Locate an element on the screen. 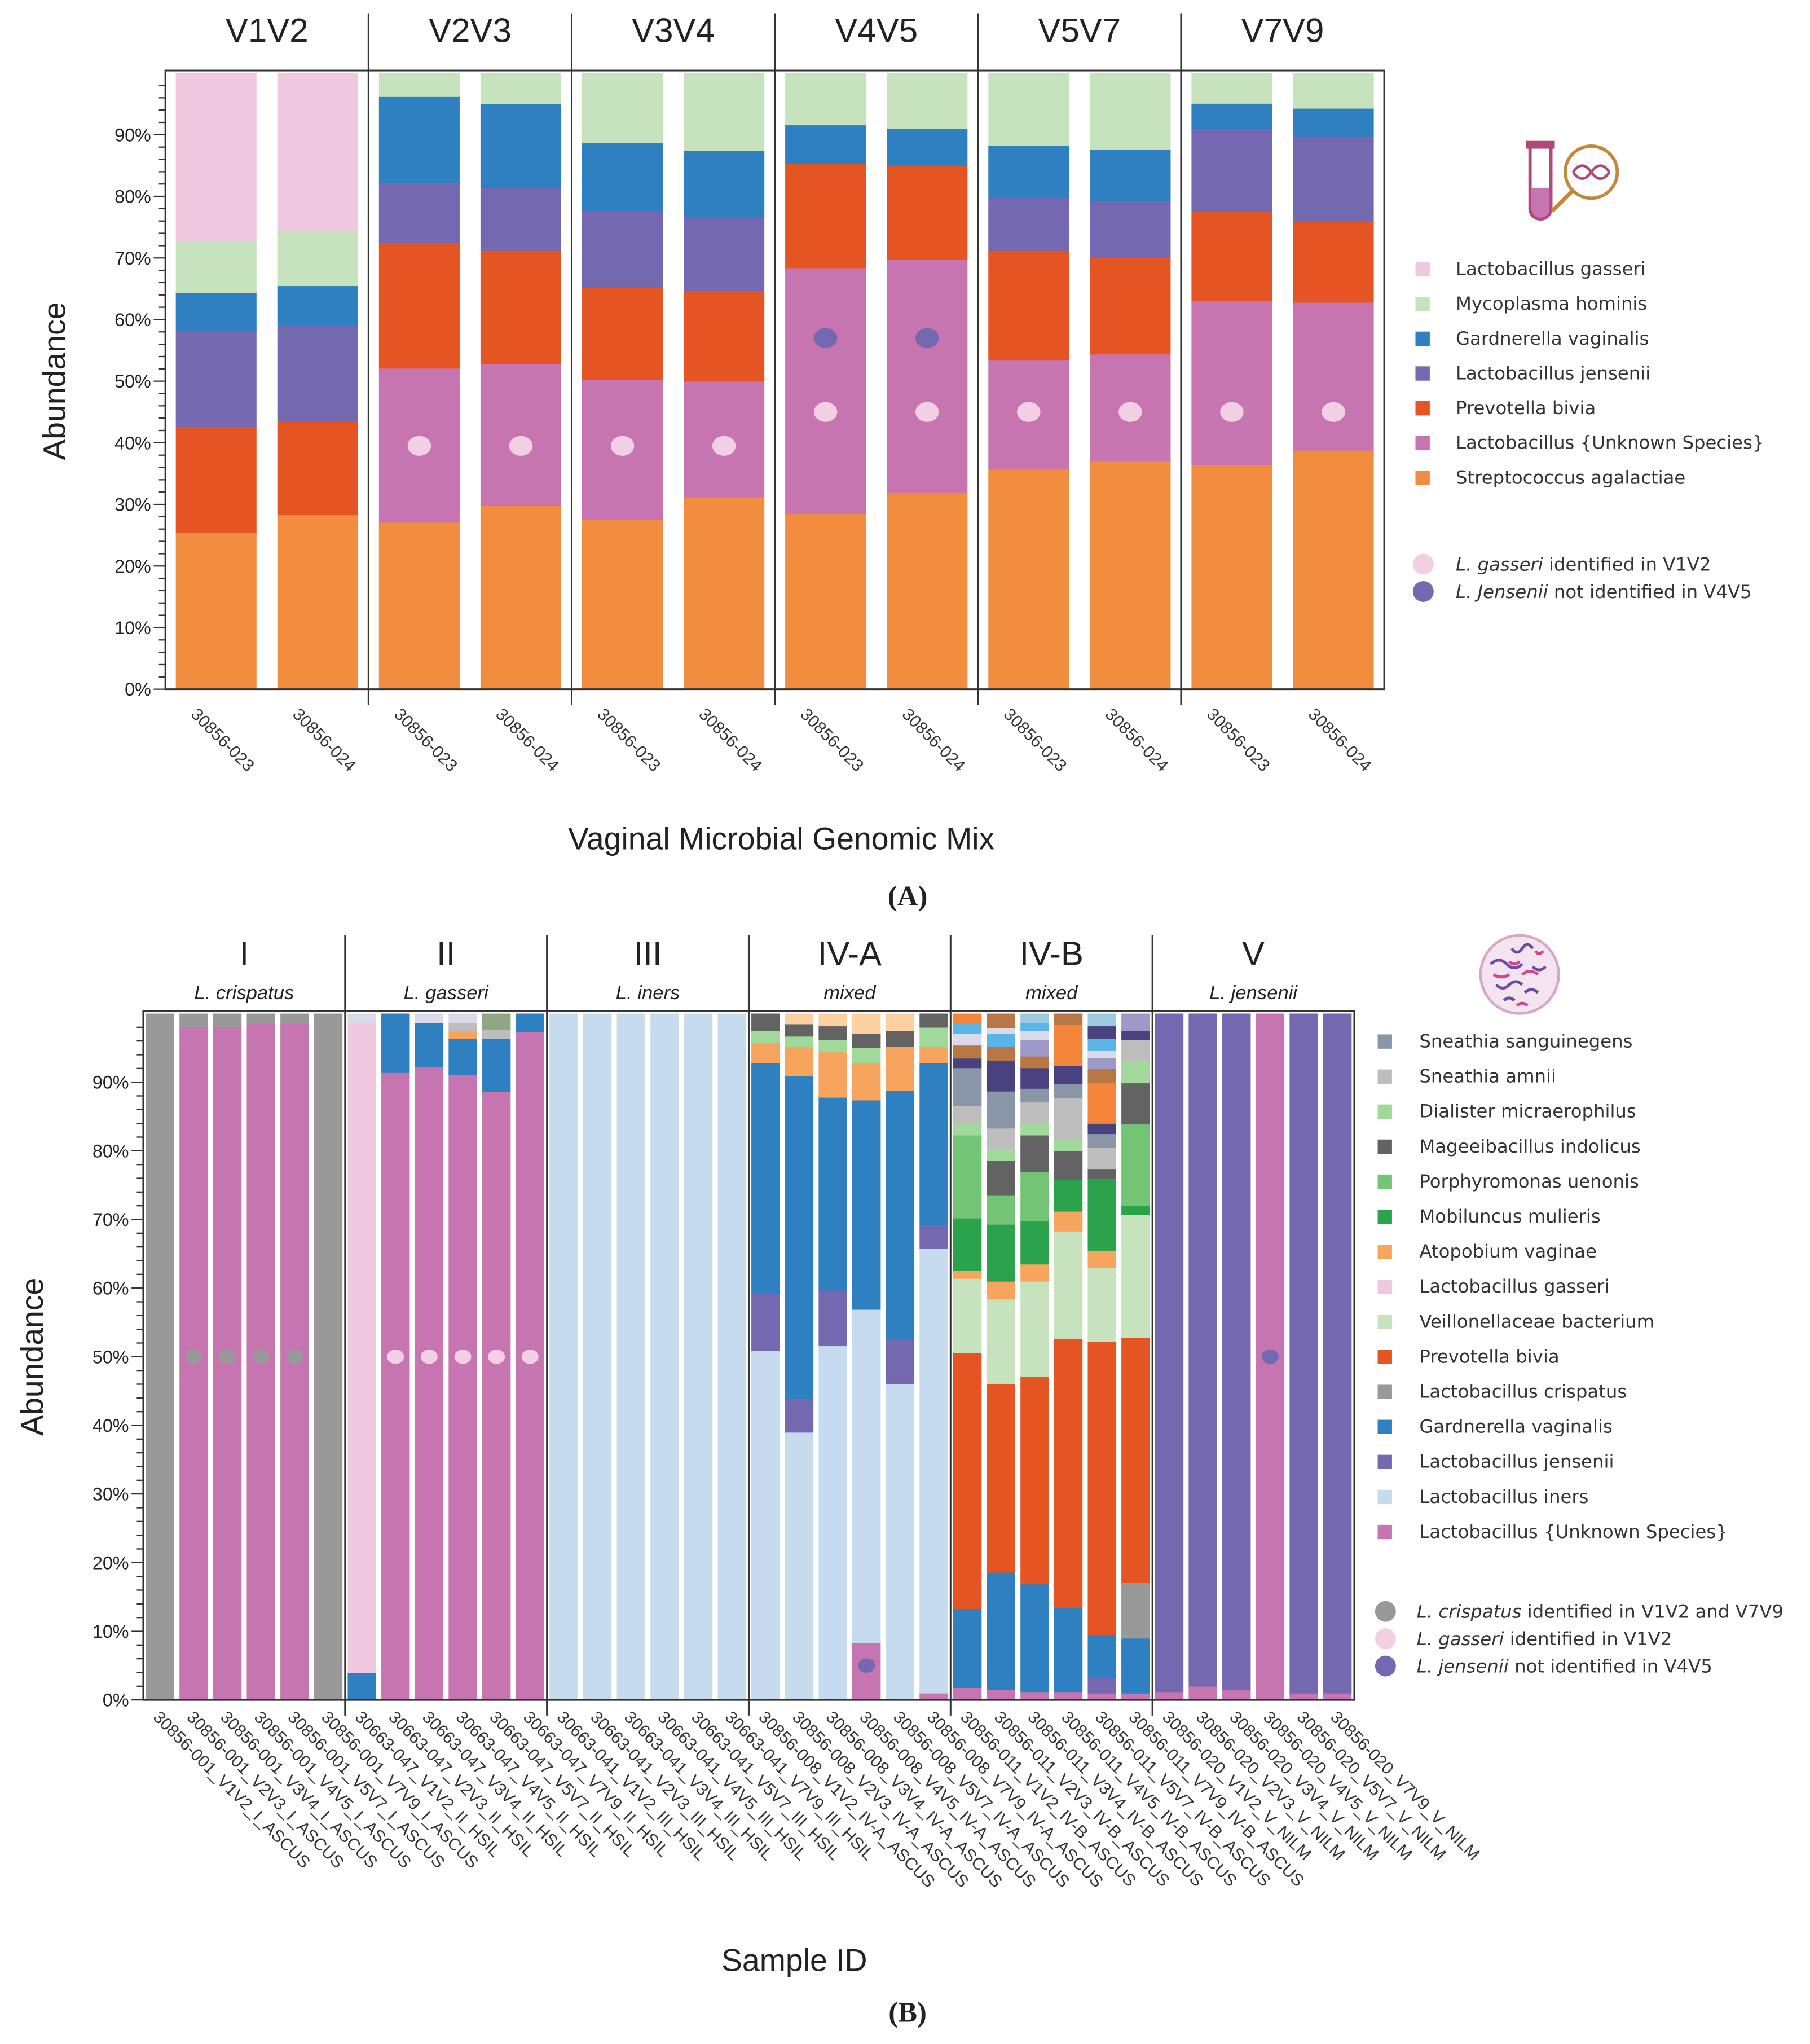 The image size is (1810, 2044). legend-swatch-strep is located at coordinates (1422, 478).